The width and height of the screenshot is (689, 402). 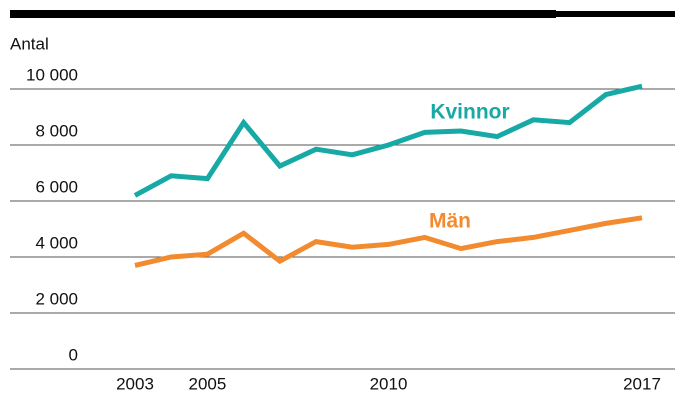 What do you see at coordinates (56, 130) in the screenshot?
I see `y-tick-label: 8 000` at bounding box center [56, 130].